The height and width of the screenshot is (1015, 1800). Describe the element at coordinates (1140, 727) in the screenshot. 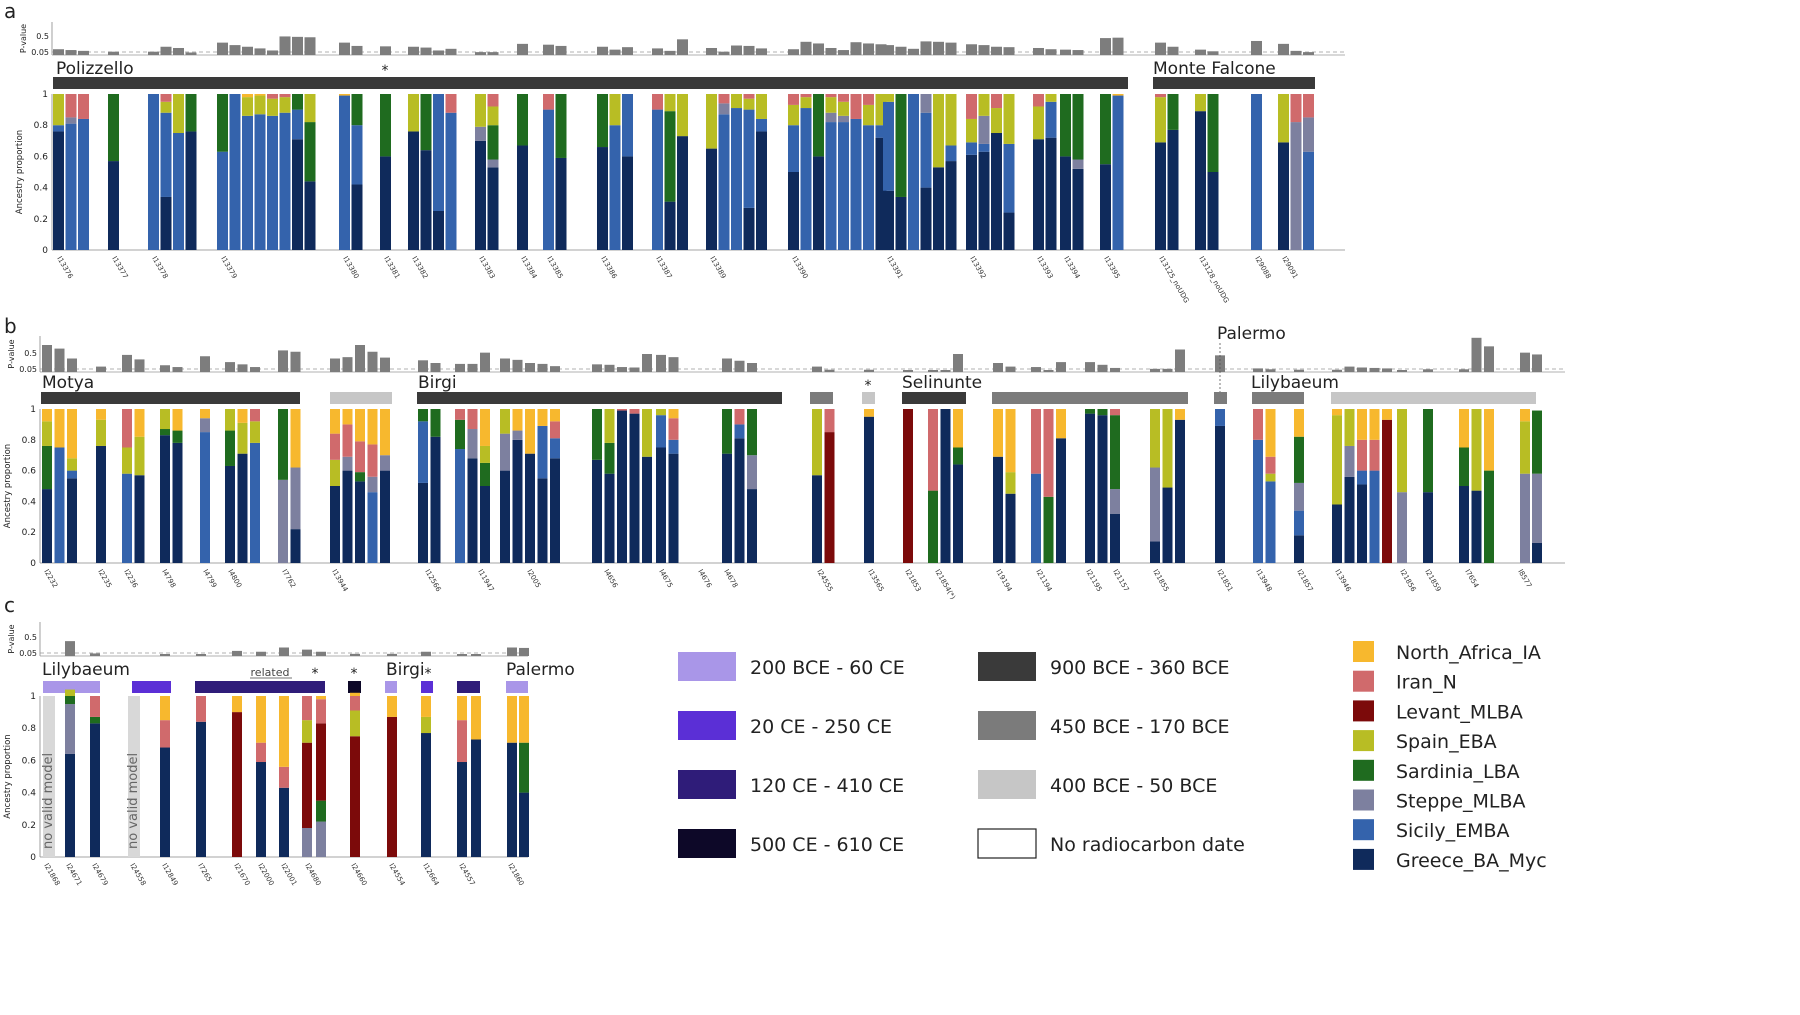

I see `legend-date-label: 450 BCE - 170 BCE` at that location.